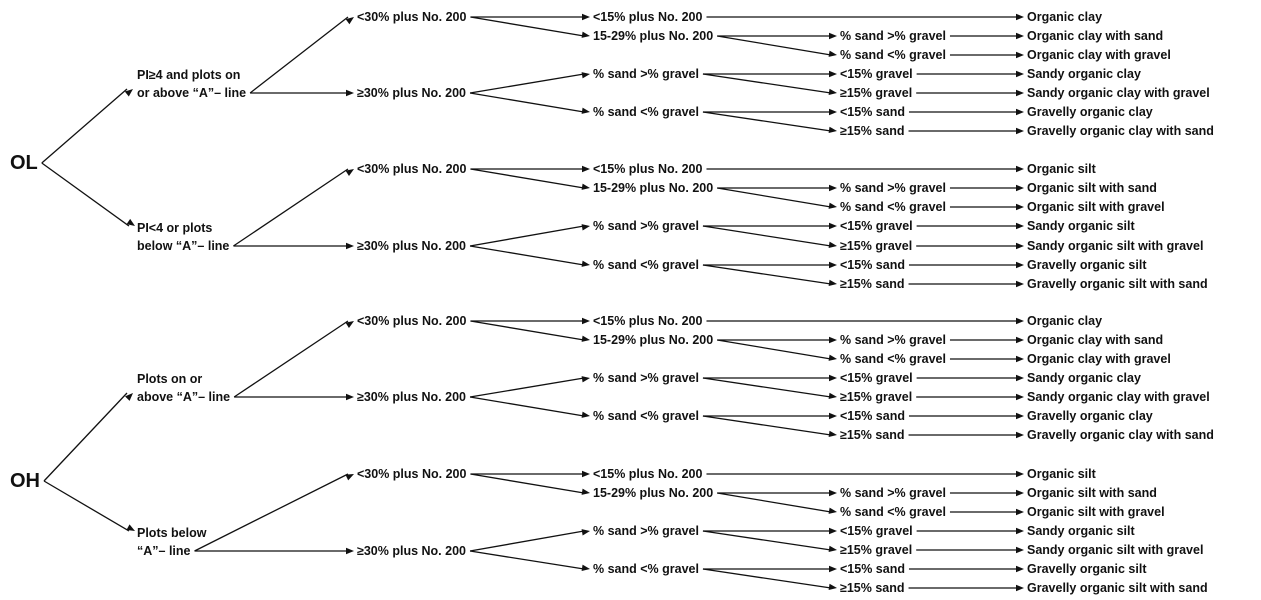 The height and width of the screenshot is (600, 1261). I want to click on leaf-n9: Organic silt with sand, so click(1092, 188).